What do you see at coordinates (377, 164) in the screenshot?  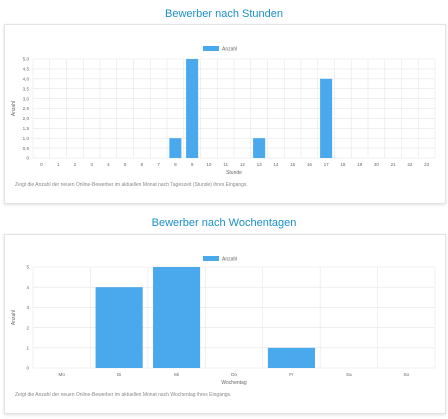 I see `x-tick-label: 20` at bounding box center [377, 164].